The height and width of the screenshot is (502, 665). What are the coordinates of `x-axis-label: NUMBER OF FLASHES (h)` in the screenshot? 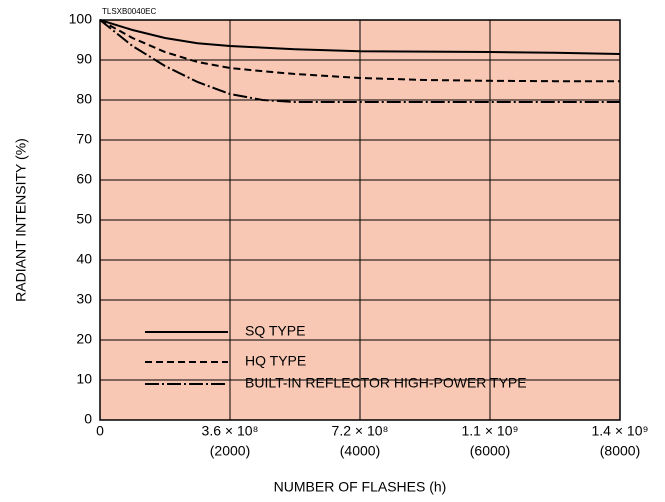 It's located at (360, 487).